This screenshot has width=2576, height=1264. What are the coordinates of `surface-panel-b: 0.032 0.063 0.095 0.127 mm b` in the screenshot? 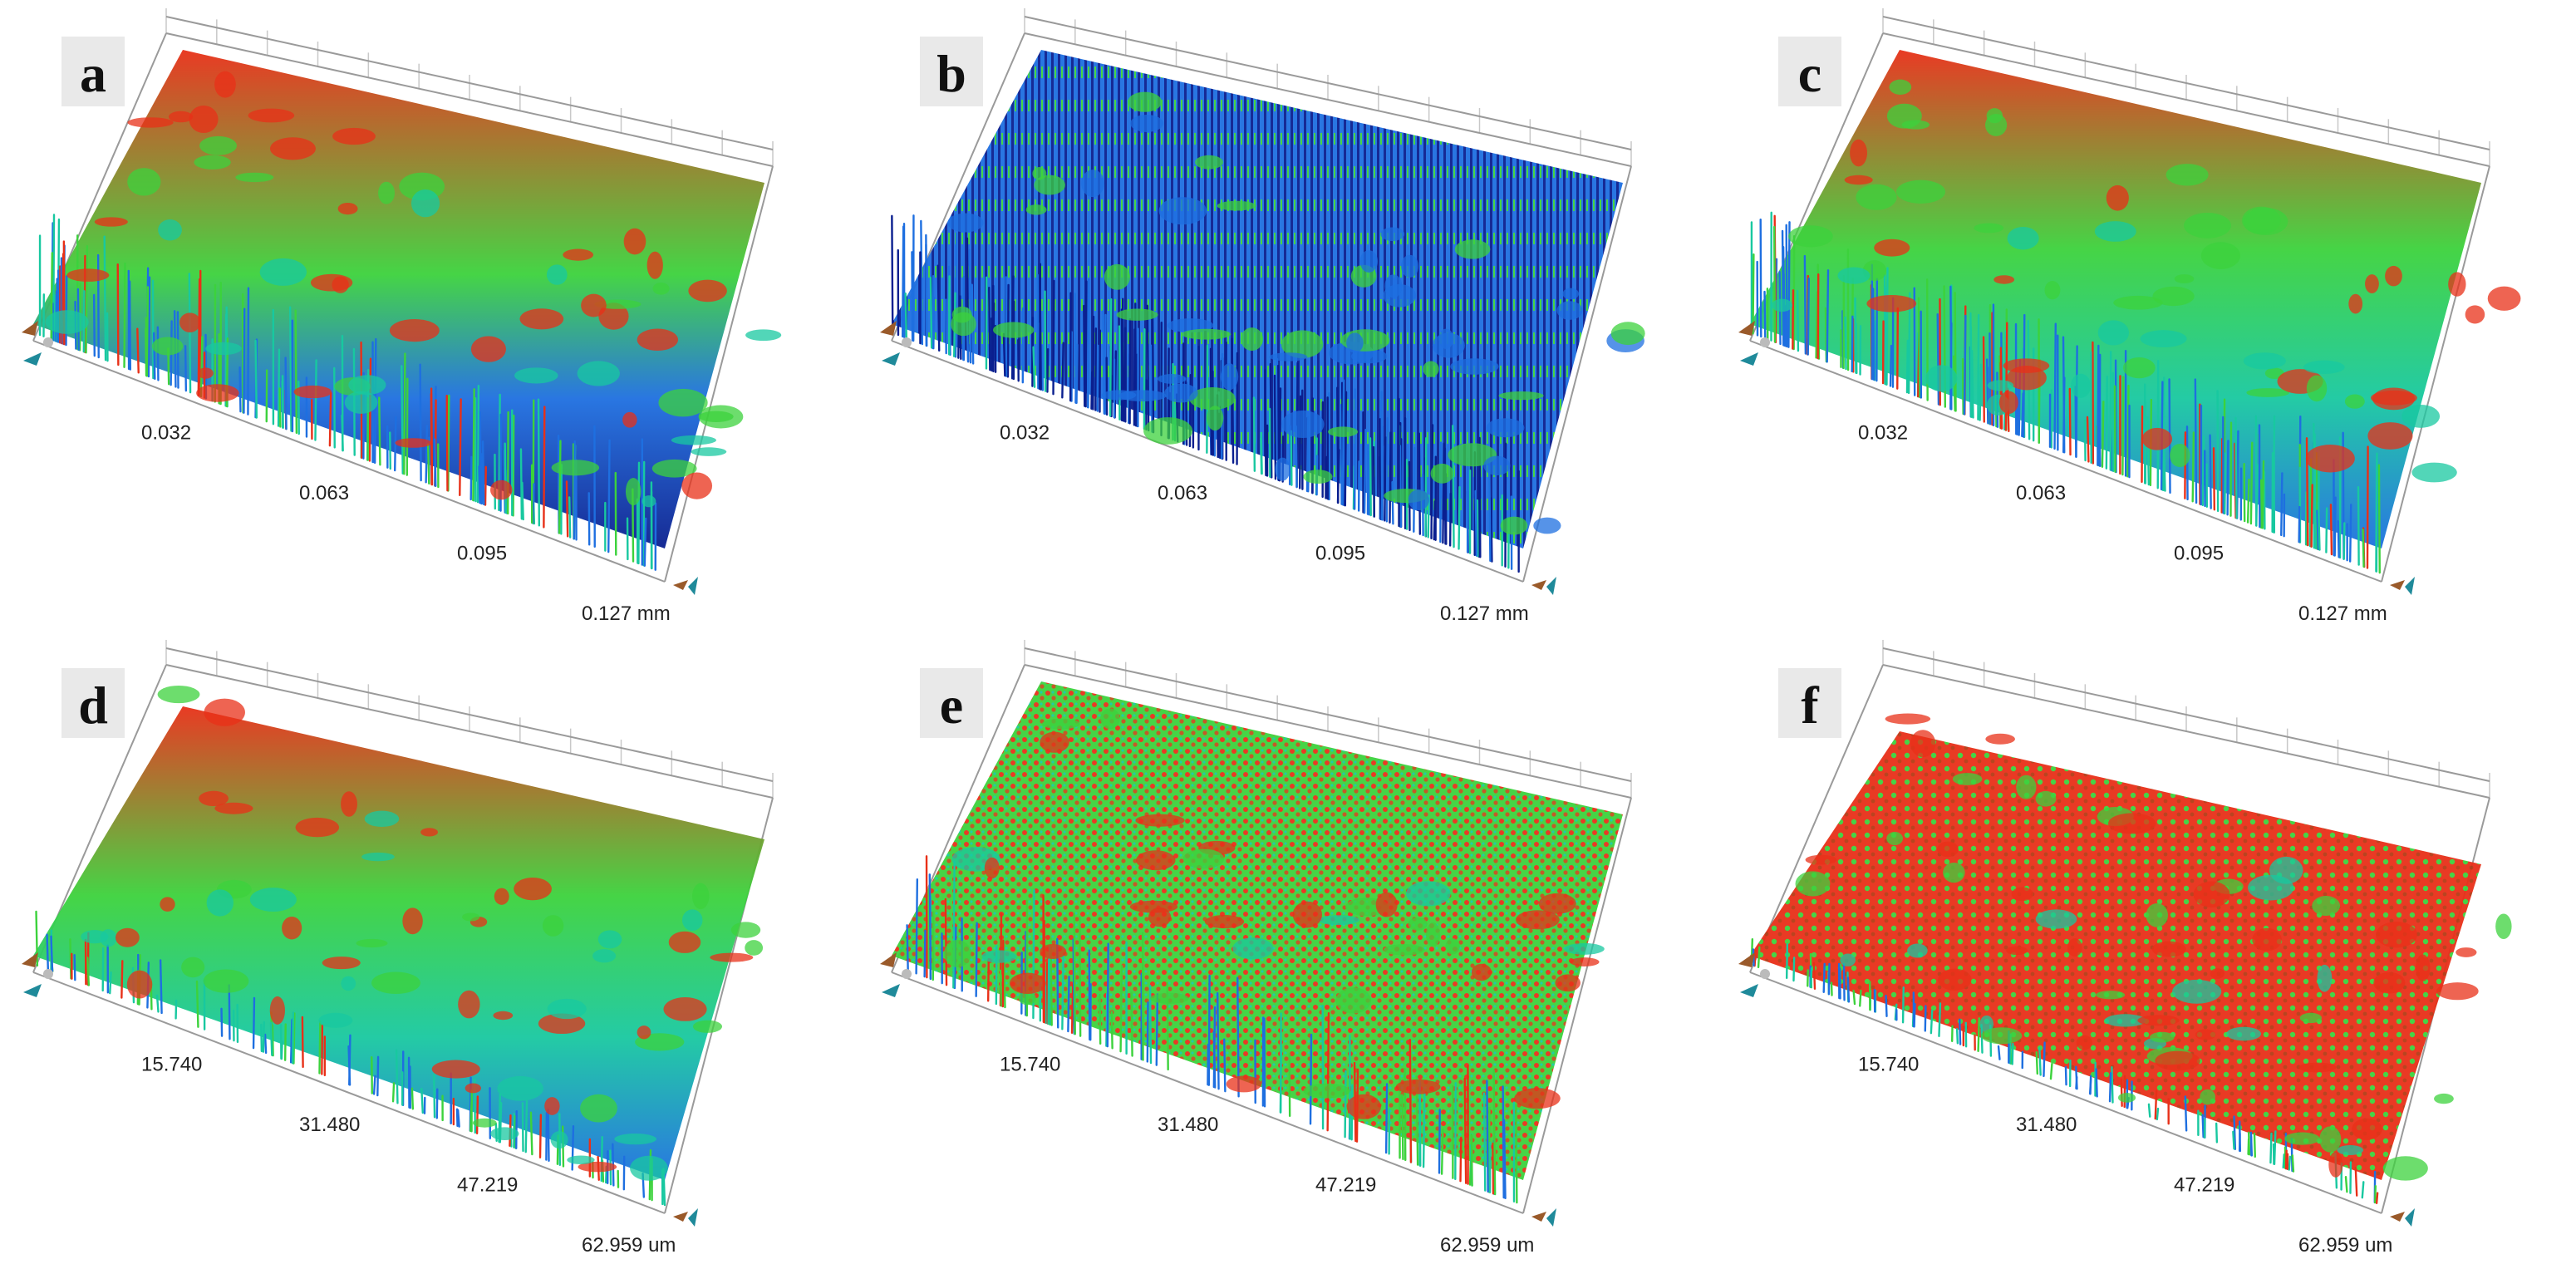 It's located at (1262, 316).